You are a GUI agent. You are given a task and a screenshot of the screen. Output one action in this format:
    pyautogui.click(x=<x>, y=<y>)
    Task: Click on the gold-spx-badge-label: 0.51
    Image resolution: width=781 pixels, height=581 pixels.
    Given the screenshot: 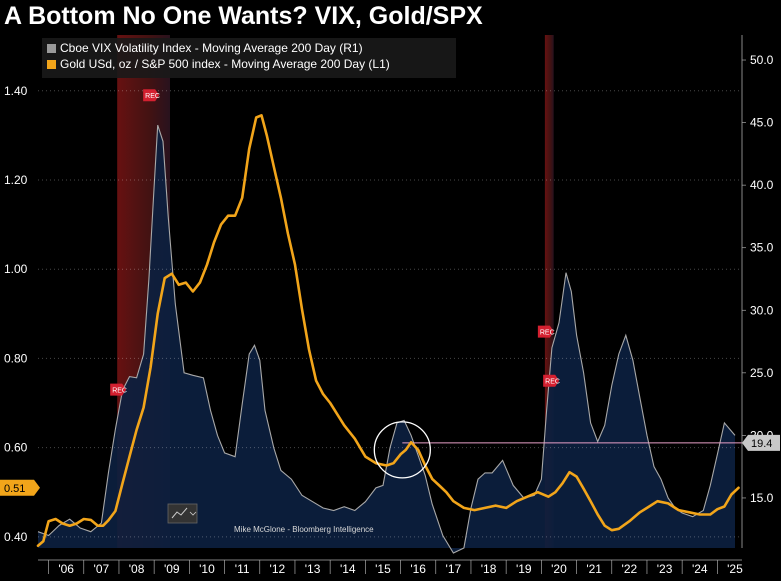 What is the action you would take?
    pyautogui.click(x=14, y=489)
    